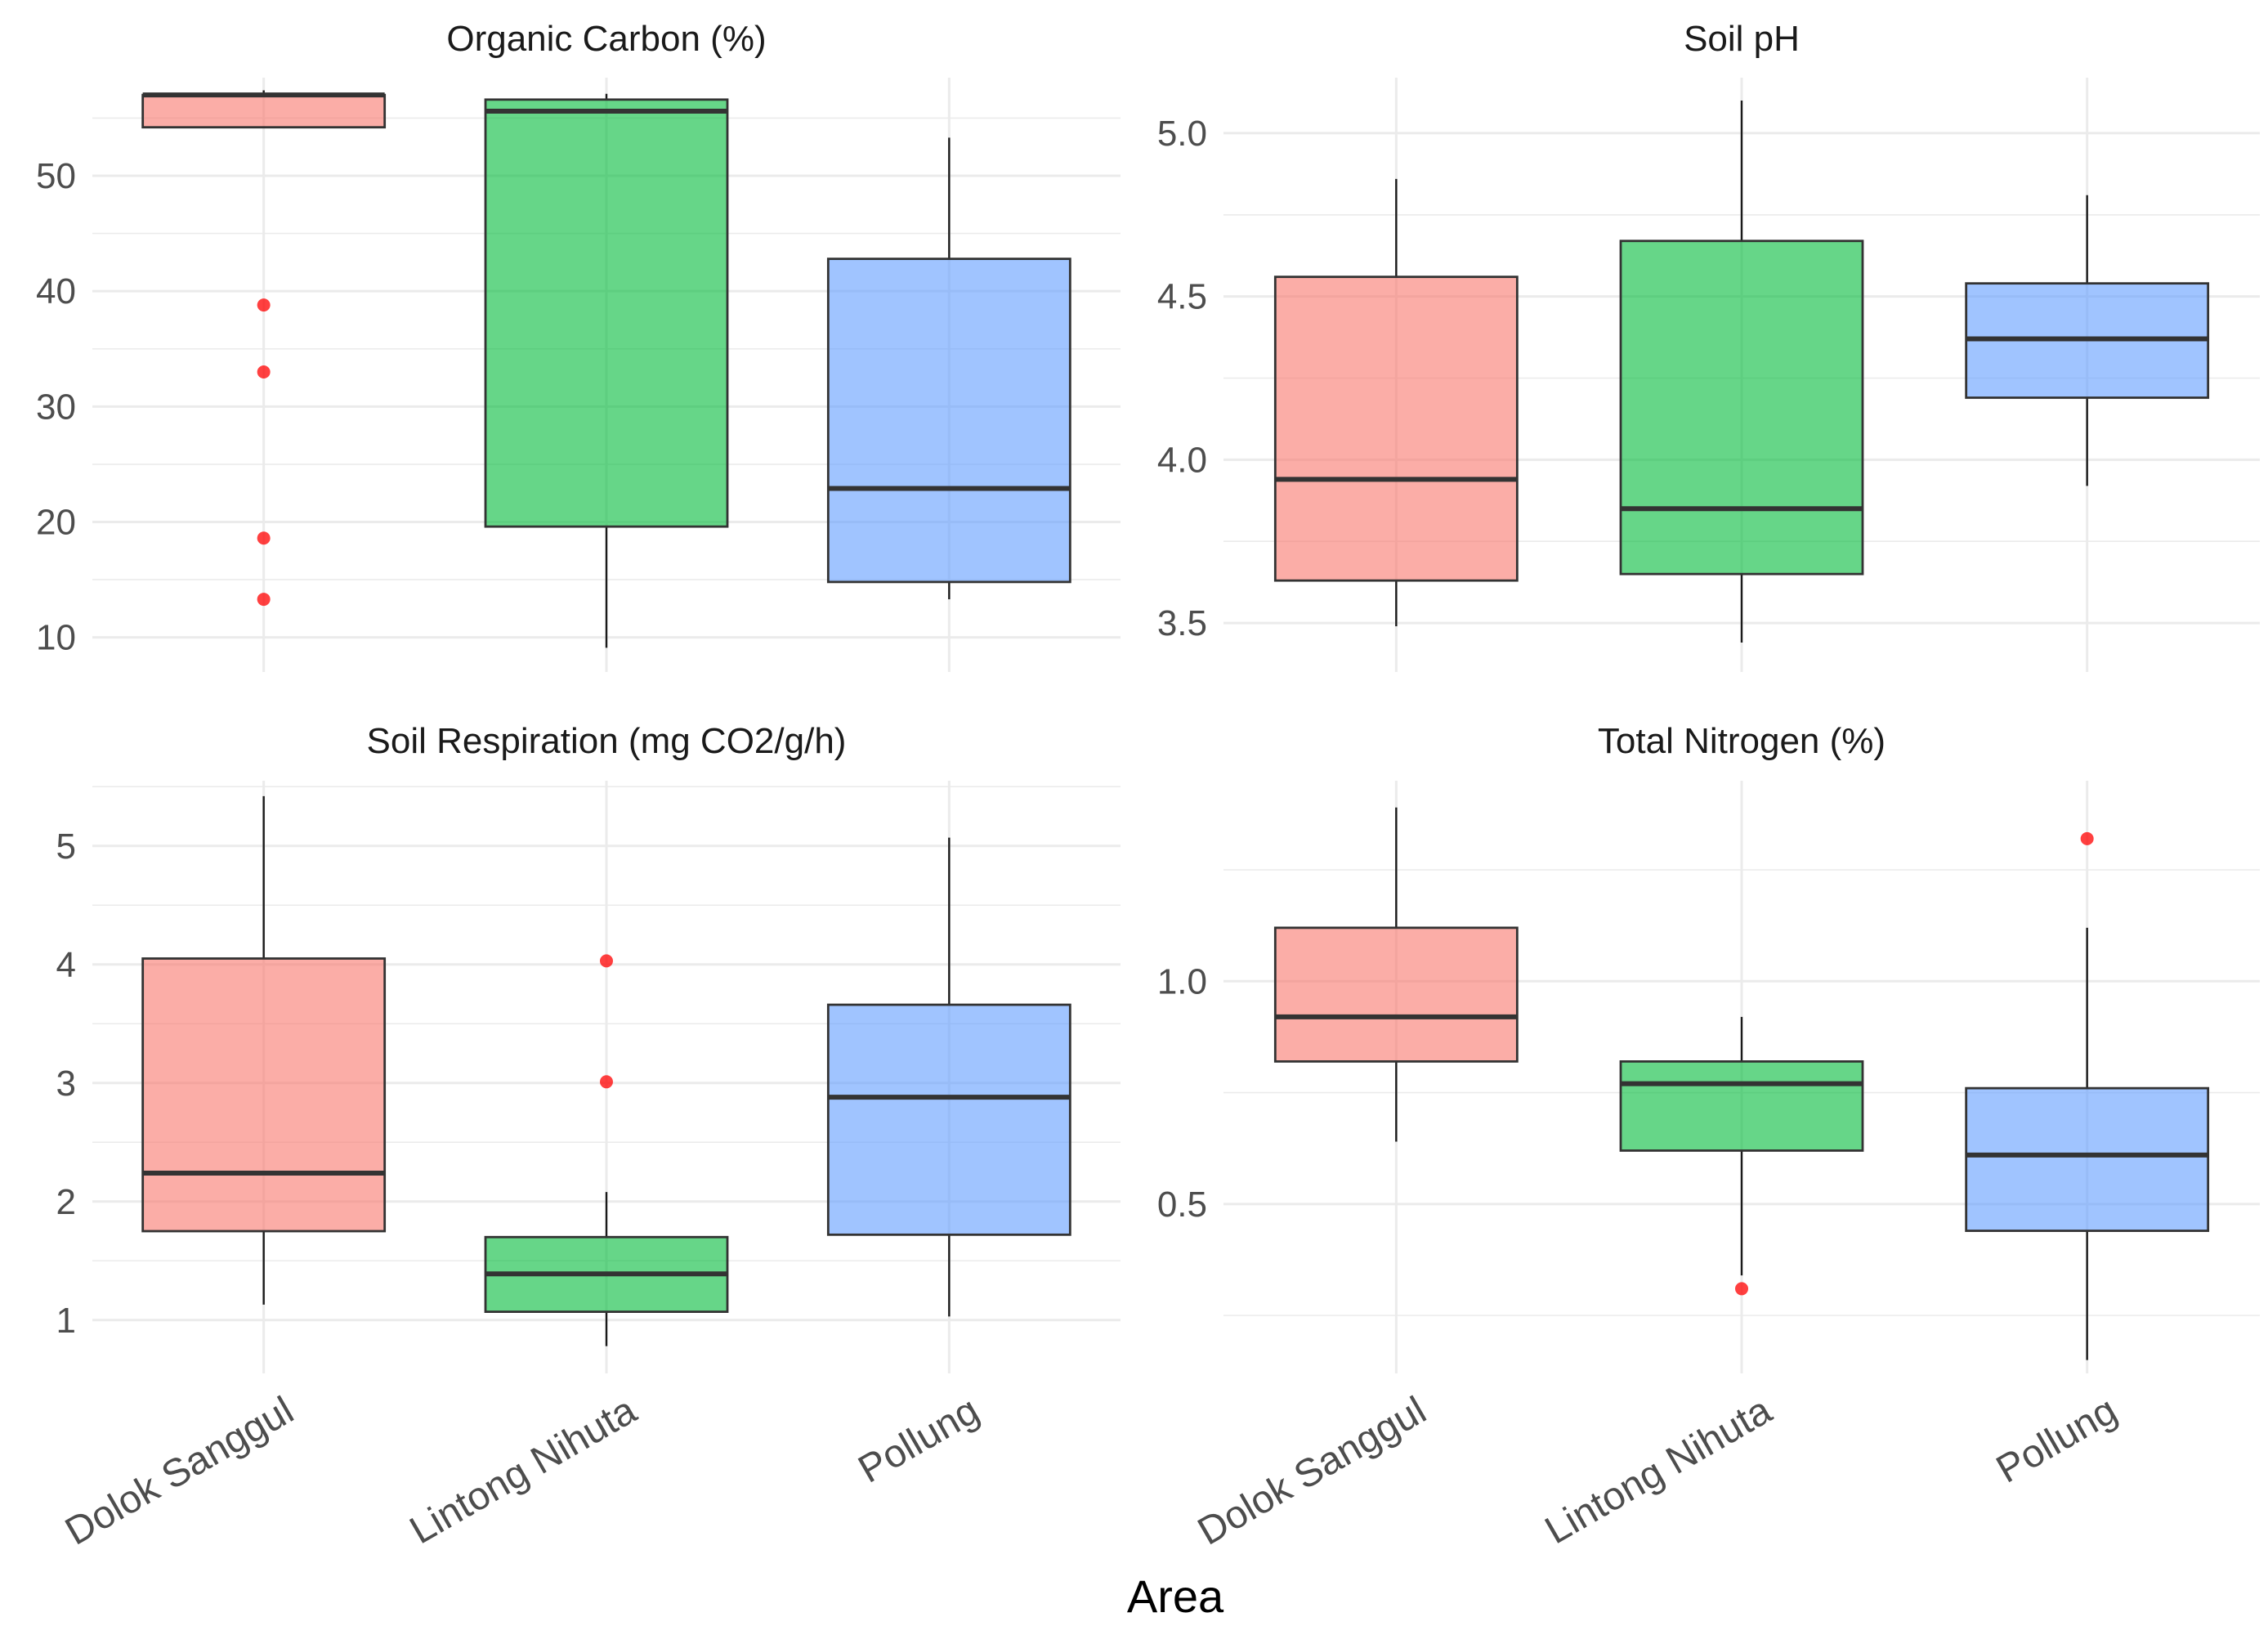 The width and height of the screenshot is (2268, 1635). What do you see at coordinates (56, 522) in the screenshot?
I see `y-tick-label: 20` at bounding box center [56, 522].